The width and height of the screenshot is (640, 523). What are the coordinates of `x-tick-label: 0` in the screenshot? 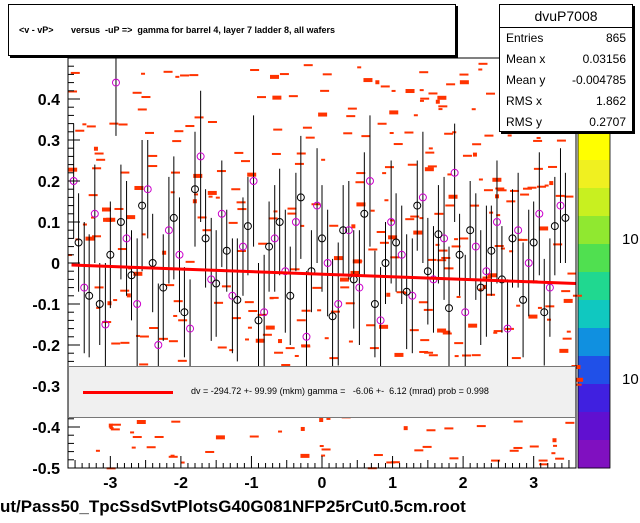 It's located at (322, 483).